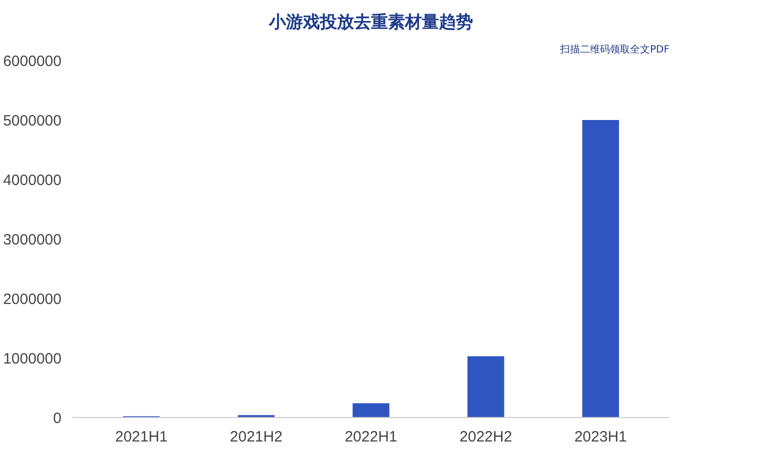 This screenshot has width=779, height=467. What do you see at coordinates (32, 180) in the screenshot?
I see `y-tick-label: 4000000` at bounding box center [32, 180].